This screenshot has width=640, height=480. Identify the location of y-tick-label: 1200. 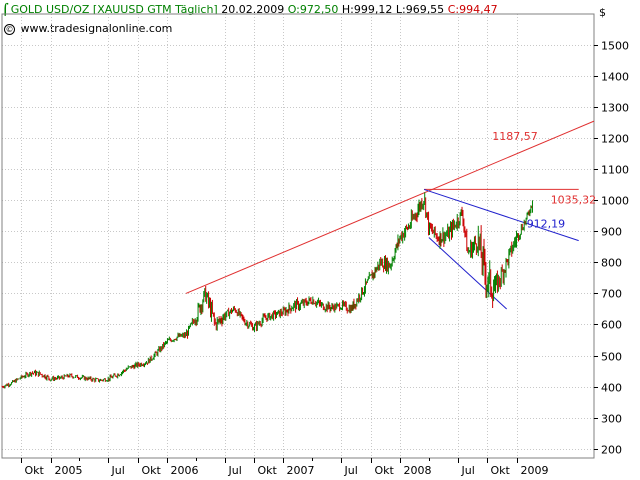
(615, 139).